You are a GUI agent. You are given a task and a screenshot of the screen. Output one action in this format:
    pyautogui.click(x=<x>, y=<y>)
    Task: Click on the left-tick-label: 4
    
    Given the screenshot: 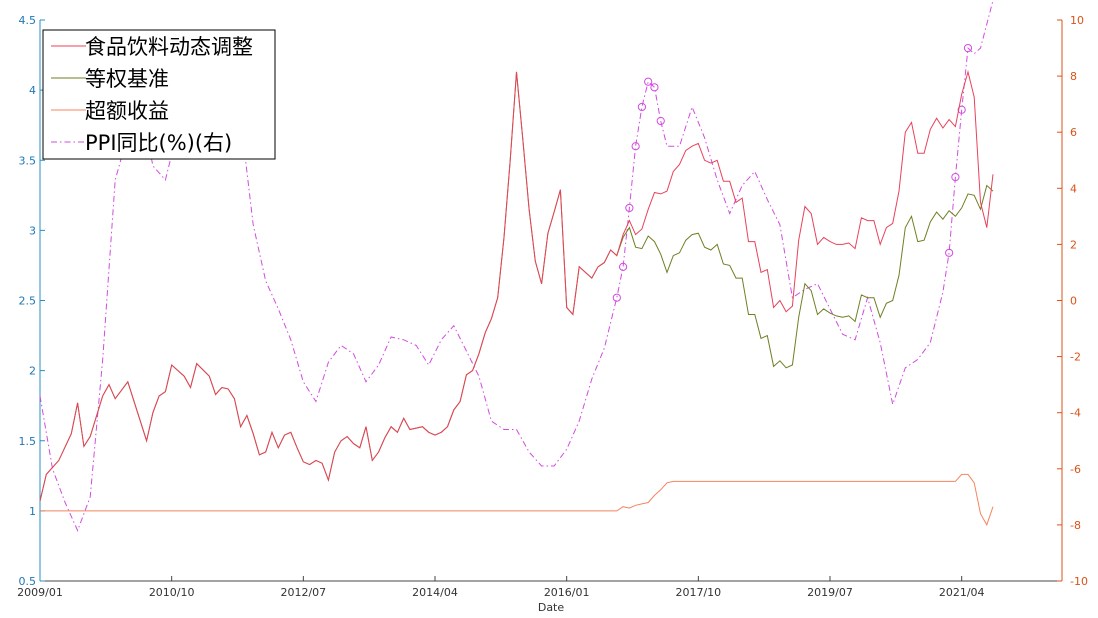 What is the action you would take?
    pyautogui.click(x=32, y=90)
    